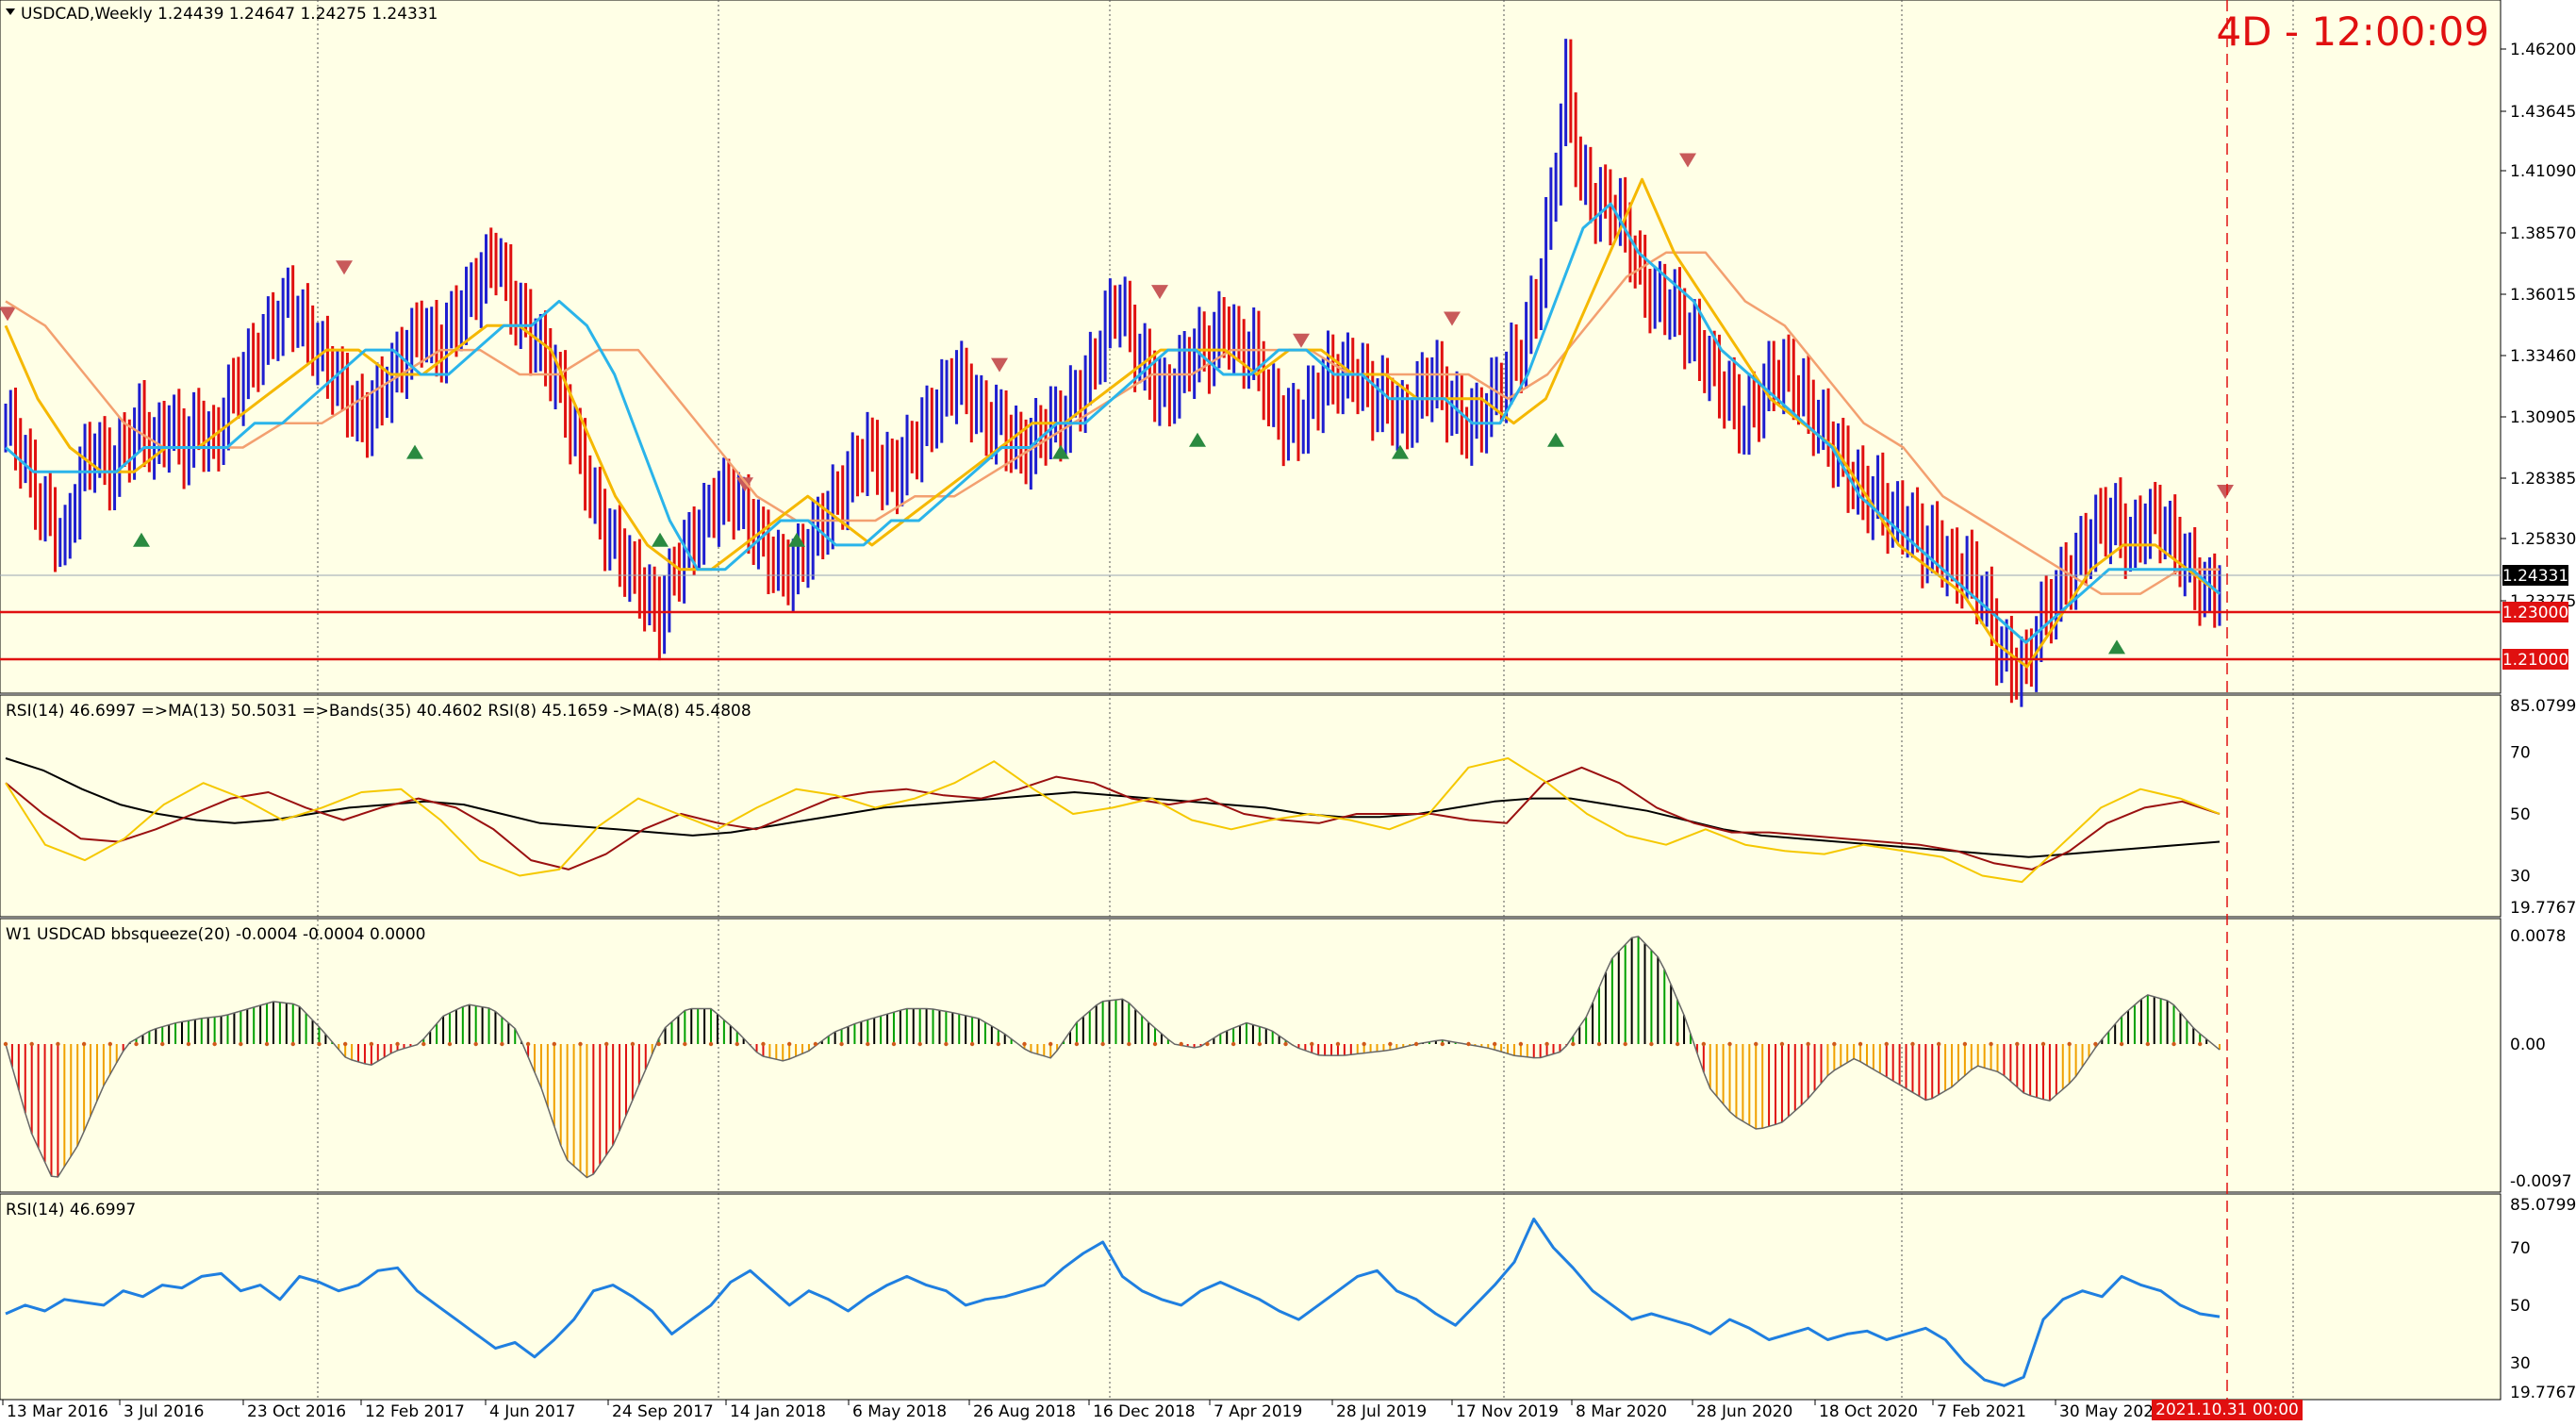 The width and height of the screenshot is (2576, 1426). I want to click on x-tick-label-5: 24 Sep 2017, so click(663, 1411).